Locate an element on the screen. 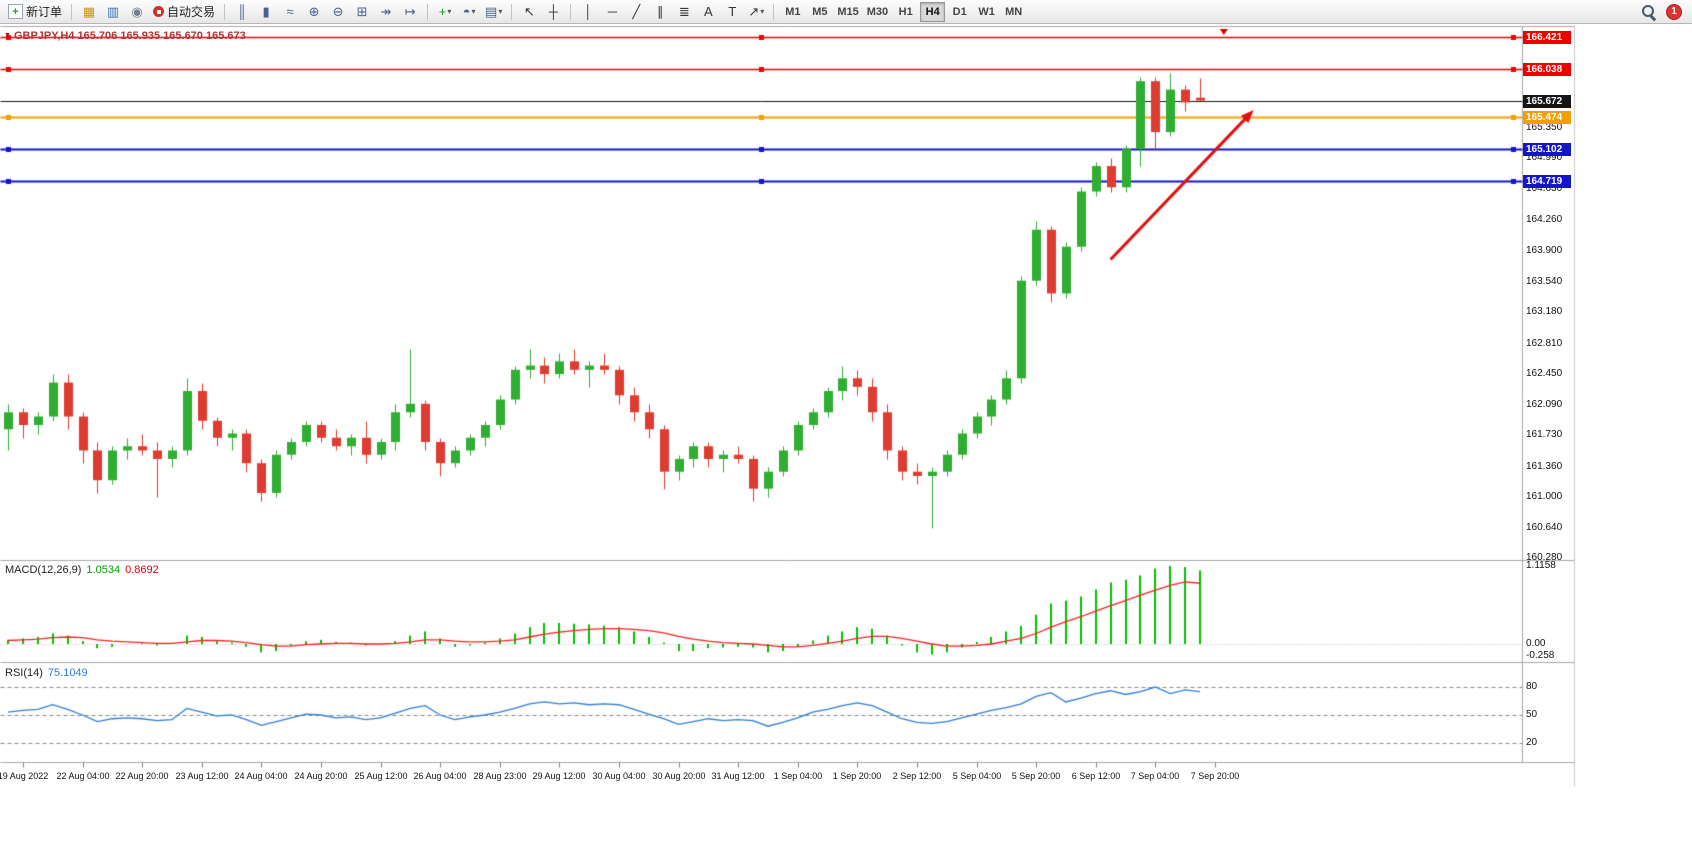 Image resolution: width=1692 pixels, height=848 pixels. algo-trading-button: 自动交易 is located at coordinates (184, 12).